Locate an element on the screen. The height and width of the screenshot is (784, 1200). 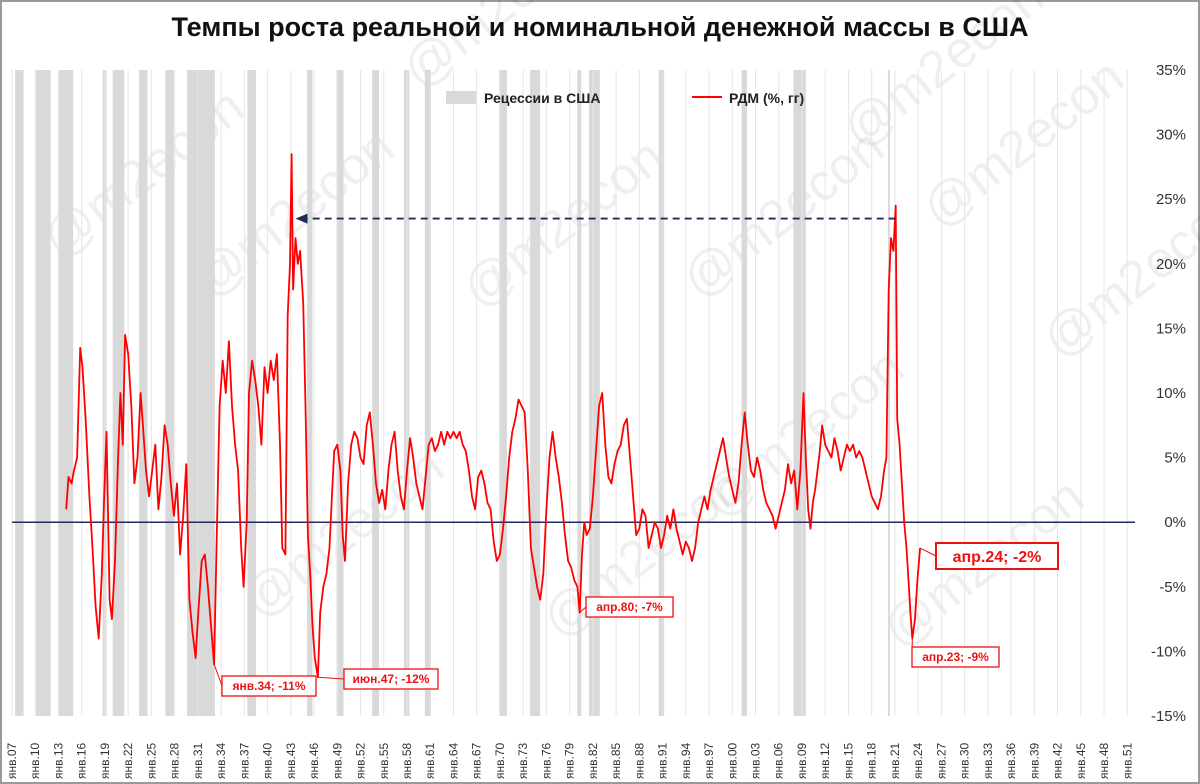
x-tick-label: янв.76 is located at coordinates (546, 760).